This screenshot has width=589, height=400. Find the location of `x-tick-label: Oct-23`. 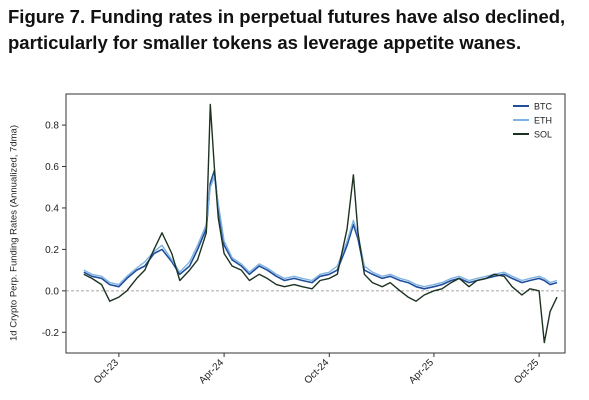

x-tick-label: Oct-23 is located at coordinates (106, 371).